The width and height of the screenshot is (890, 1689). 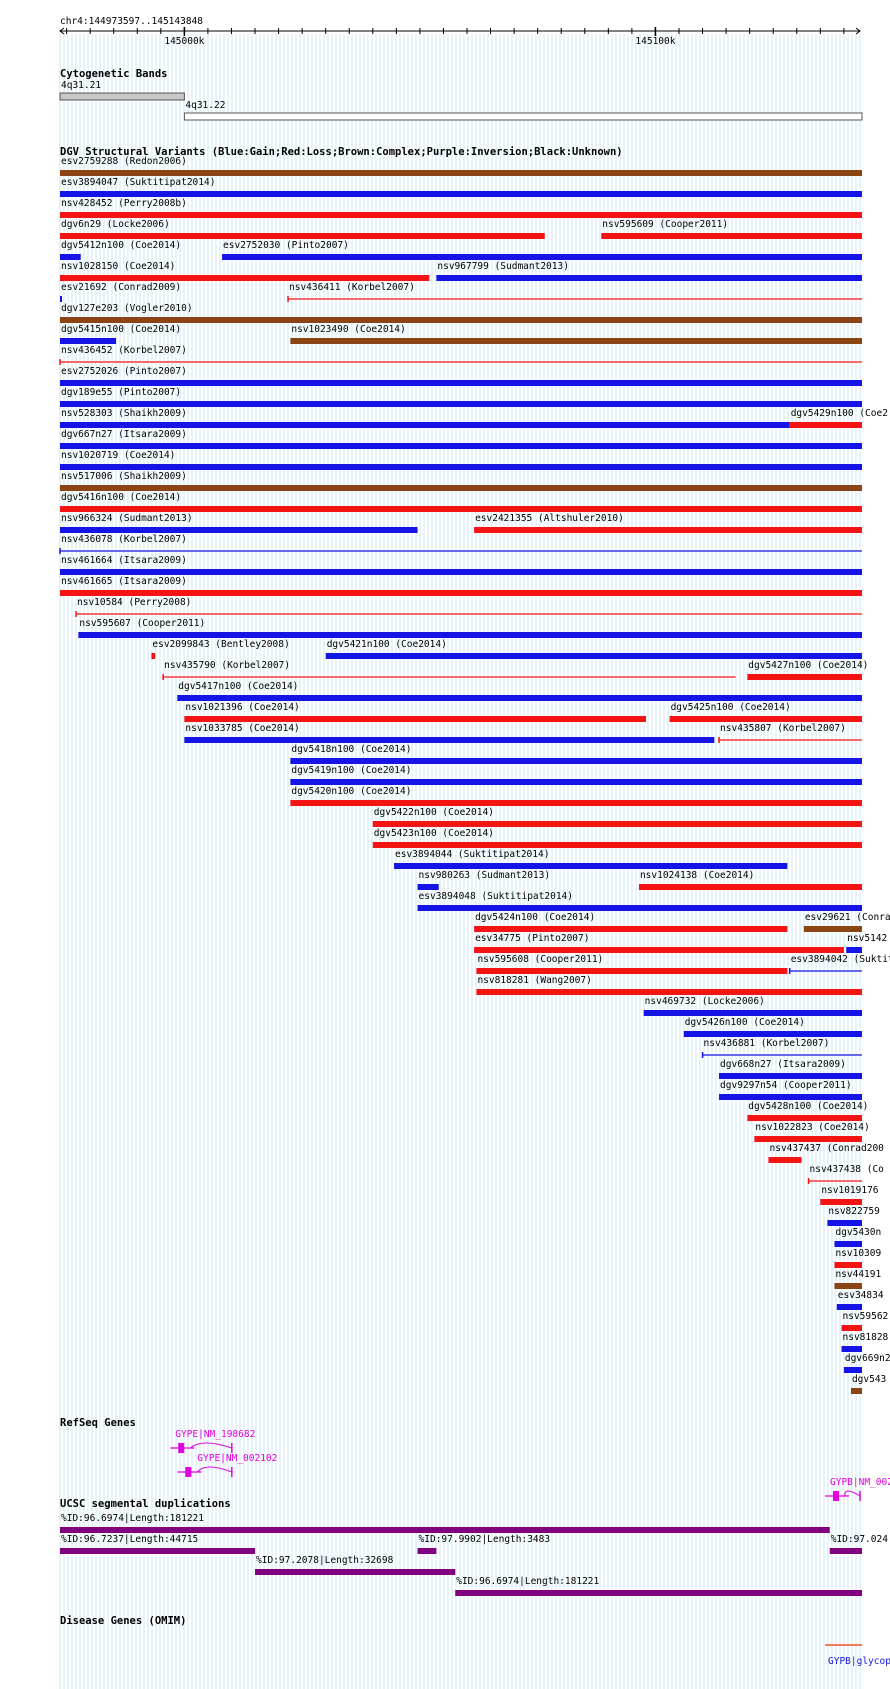 What do you see at coordinates (530, 1465) in the screenshot?
I see `refseq-gene-list: GYPE|NM_198682 GYPE|NM_002102 GYPB|NM_002` at bounding box center [530, 1465].